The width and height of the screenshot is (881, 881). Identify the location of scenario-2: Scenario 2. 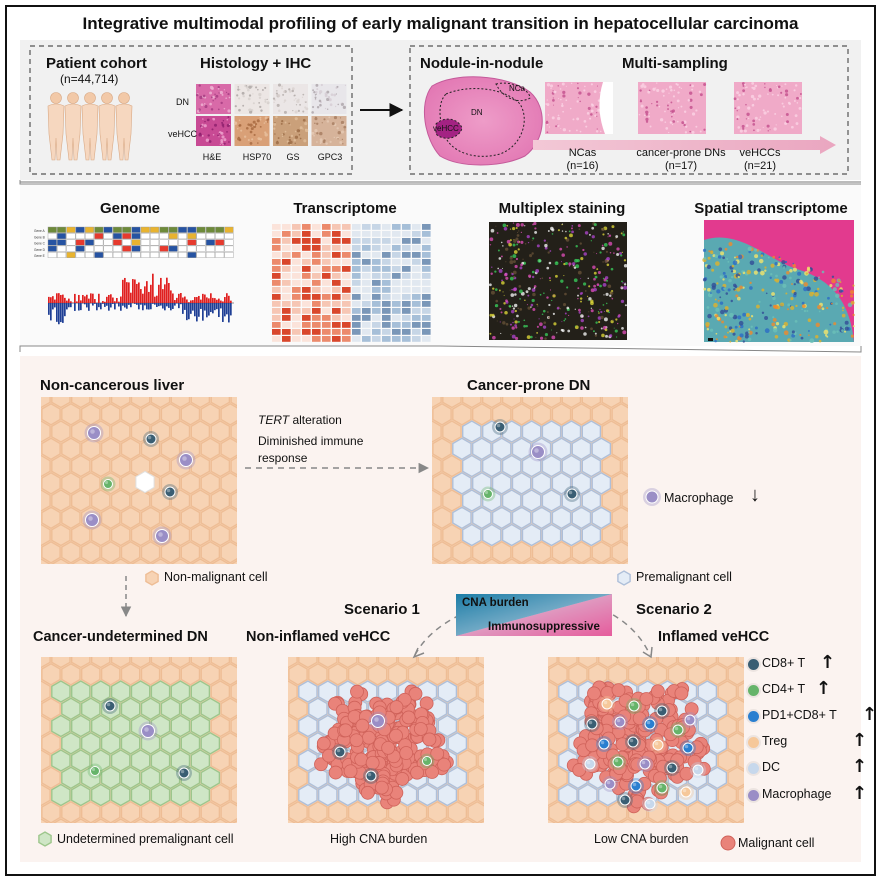
(674, 609).